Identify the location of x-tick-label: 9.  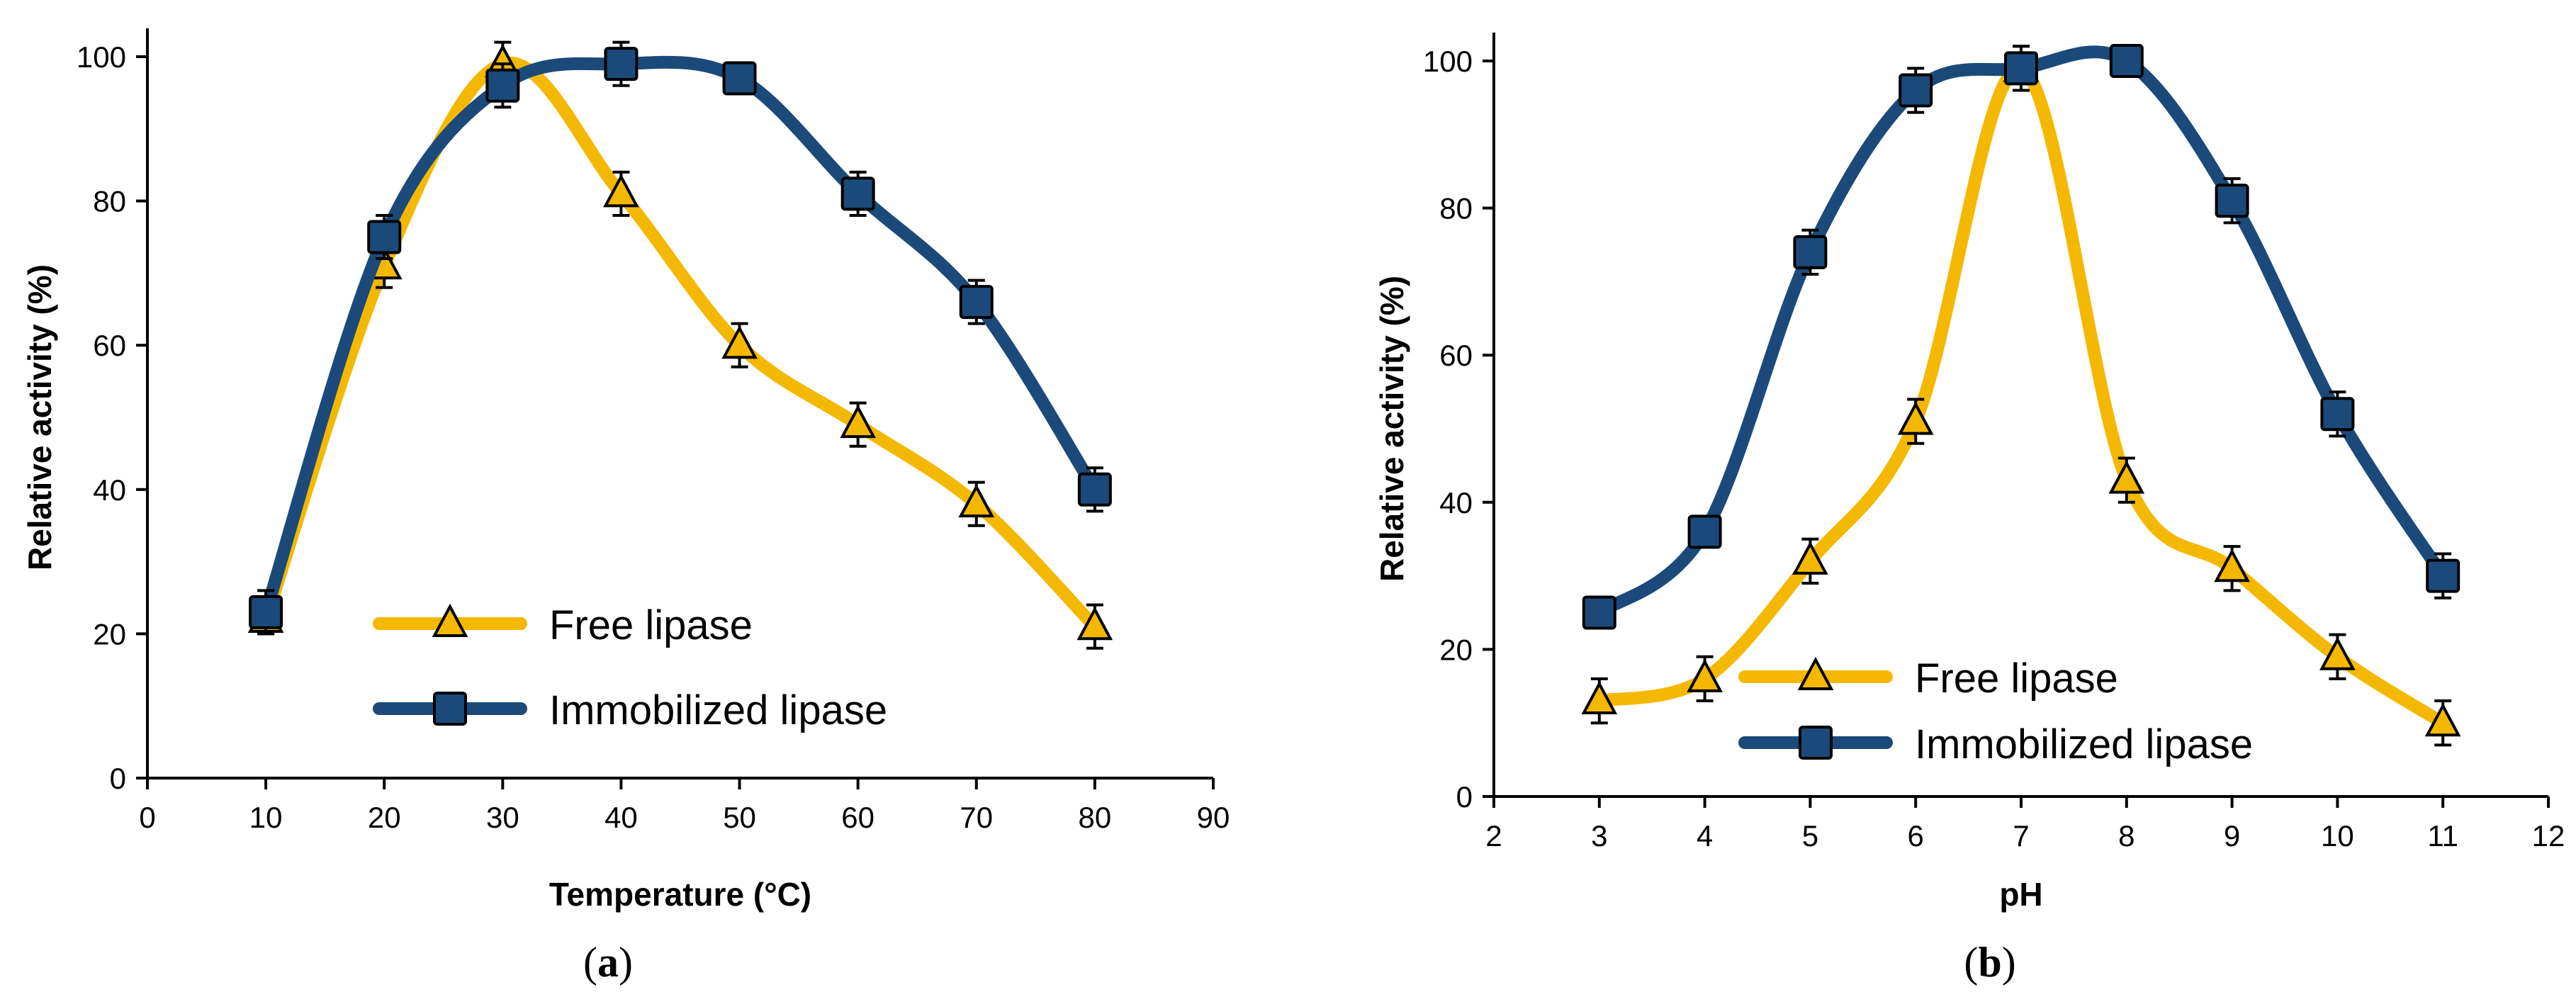
(2232, 835).